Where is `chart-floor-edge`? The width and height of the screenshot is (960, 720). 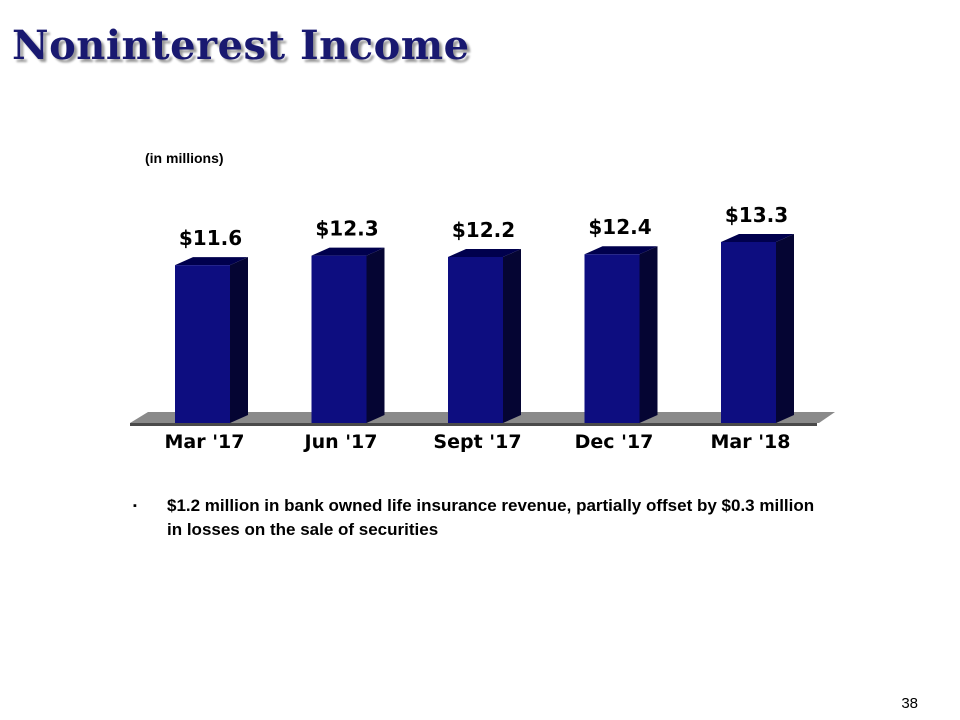
chart-floor-edge is located at coordinates (473, 424).